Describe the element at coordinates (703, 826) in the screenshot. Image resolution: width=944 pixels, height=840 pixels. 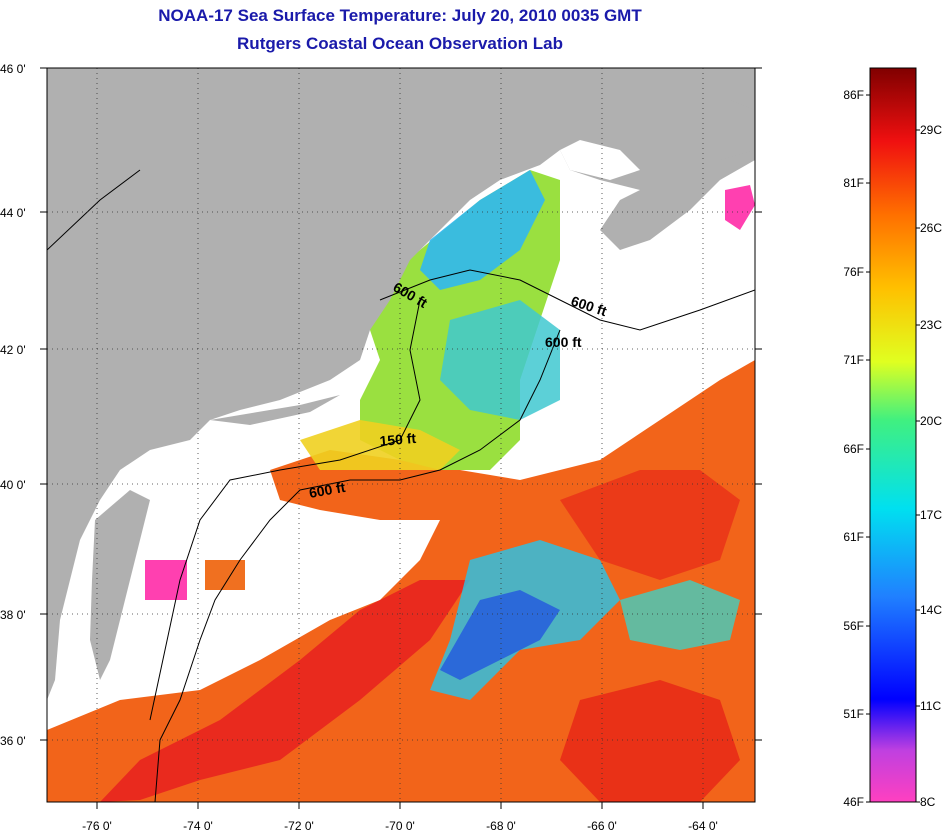
I see `lon-label-64: -64 0'` at that location.